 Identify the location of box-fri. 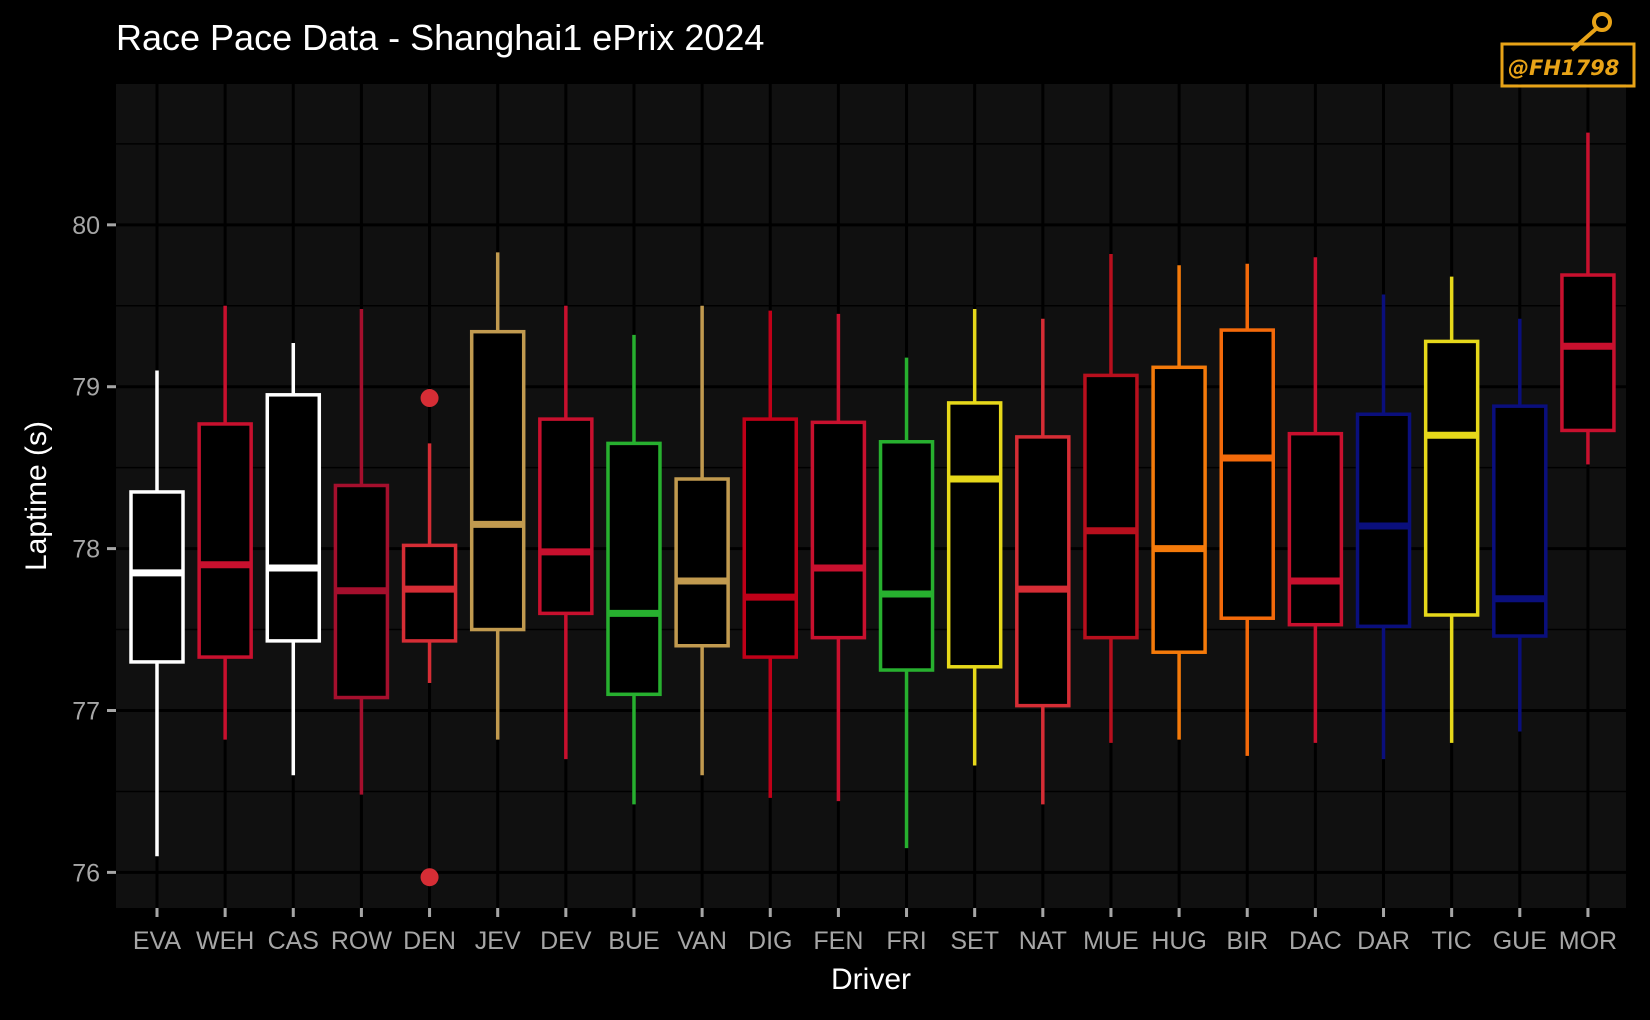
(906, 603).